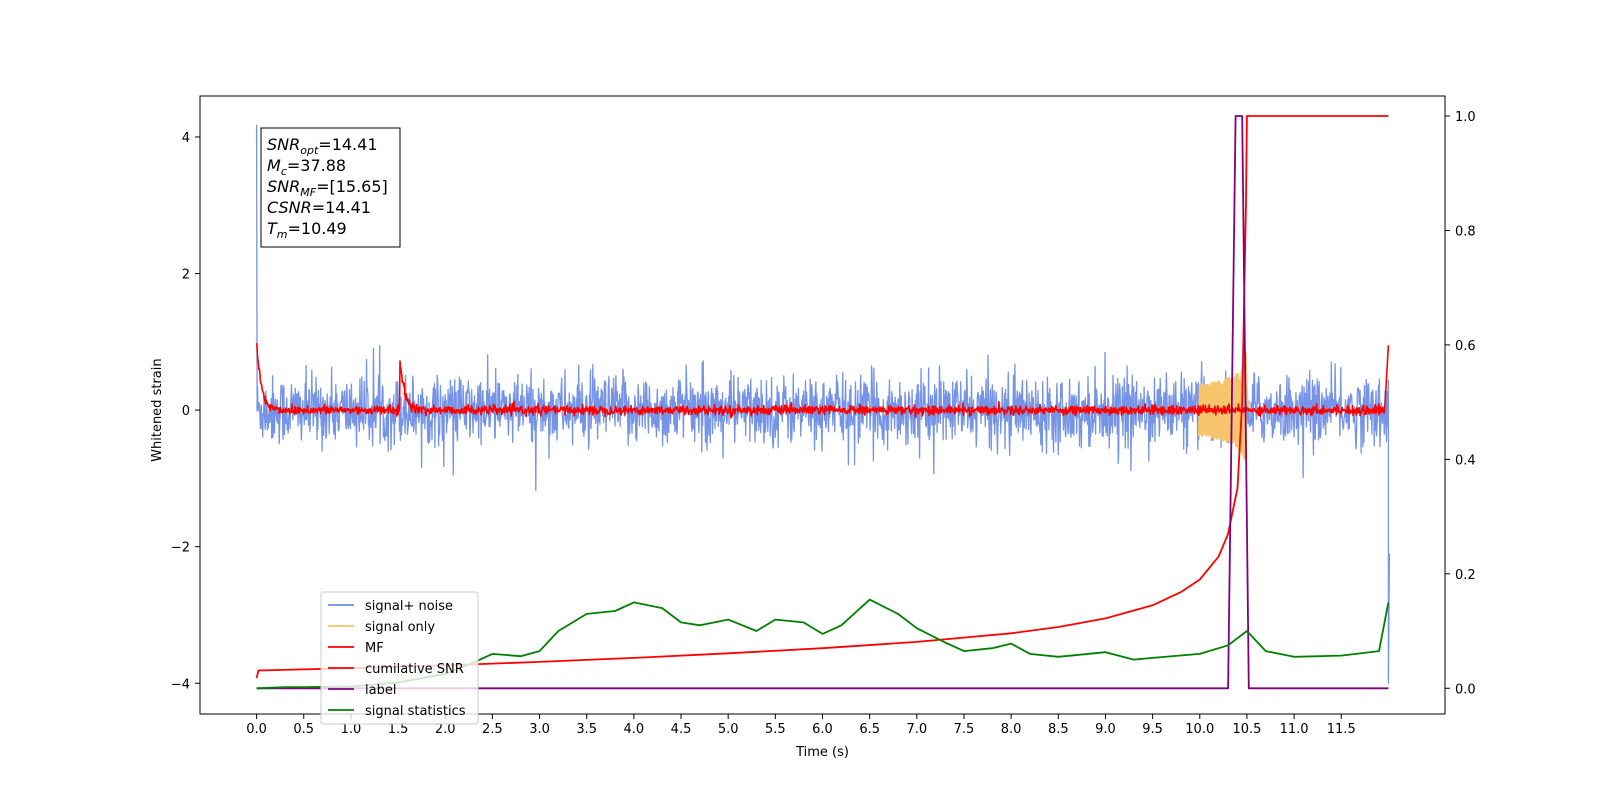  I want to click on y-tick-label: −4, so click(180, 684).